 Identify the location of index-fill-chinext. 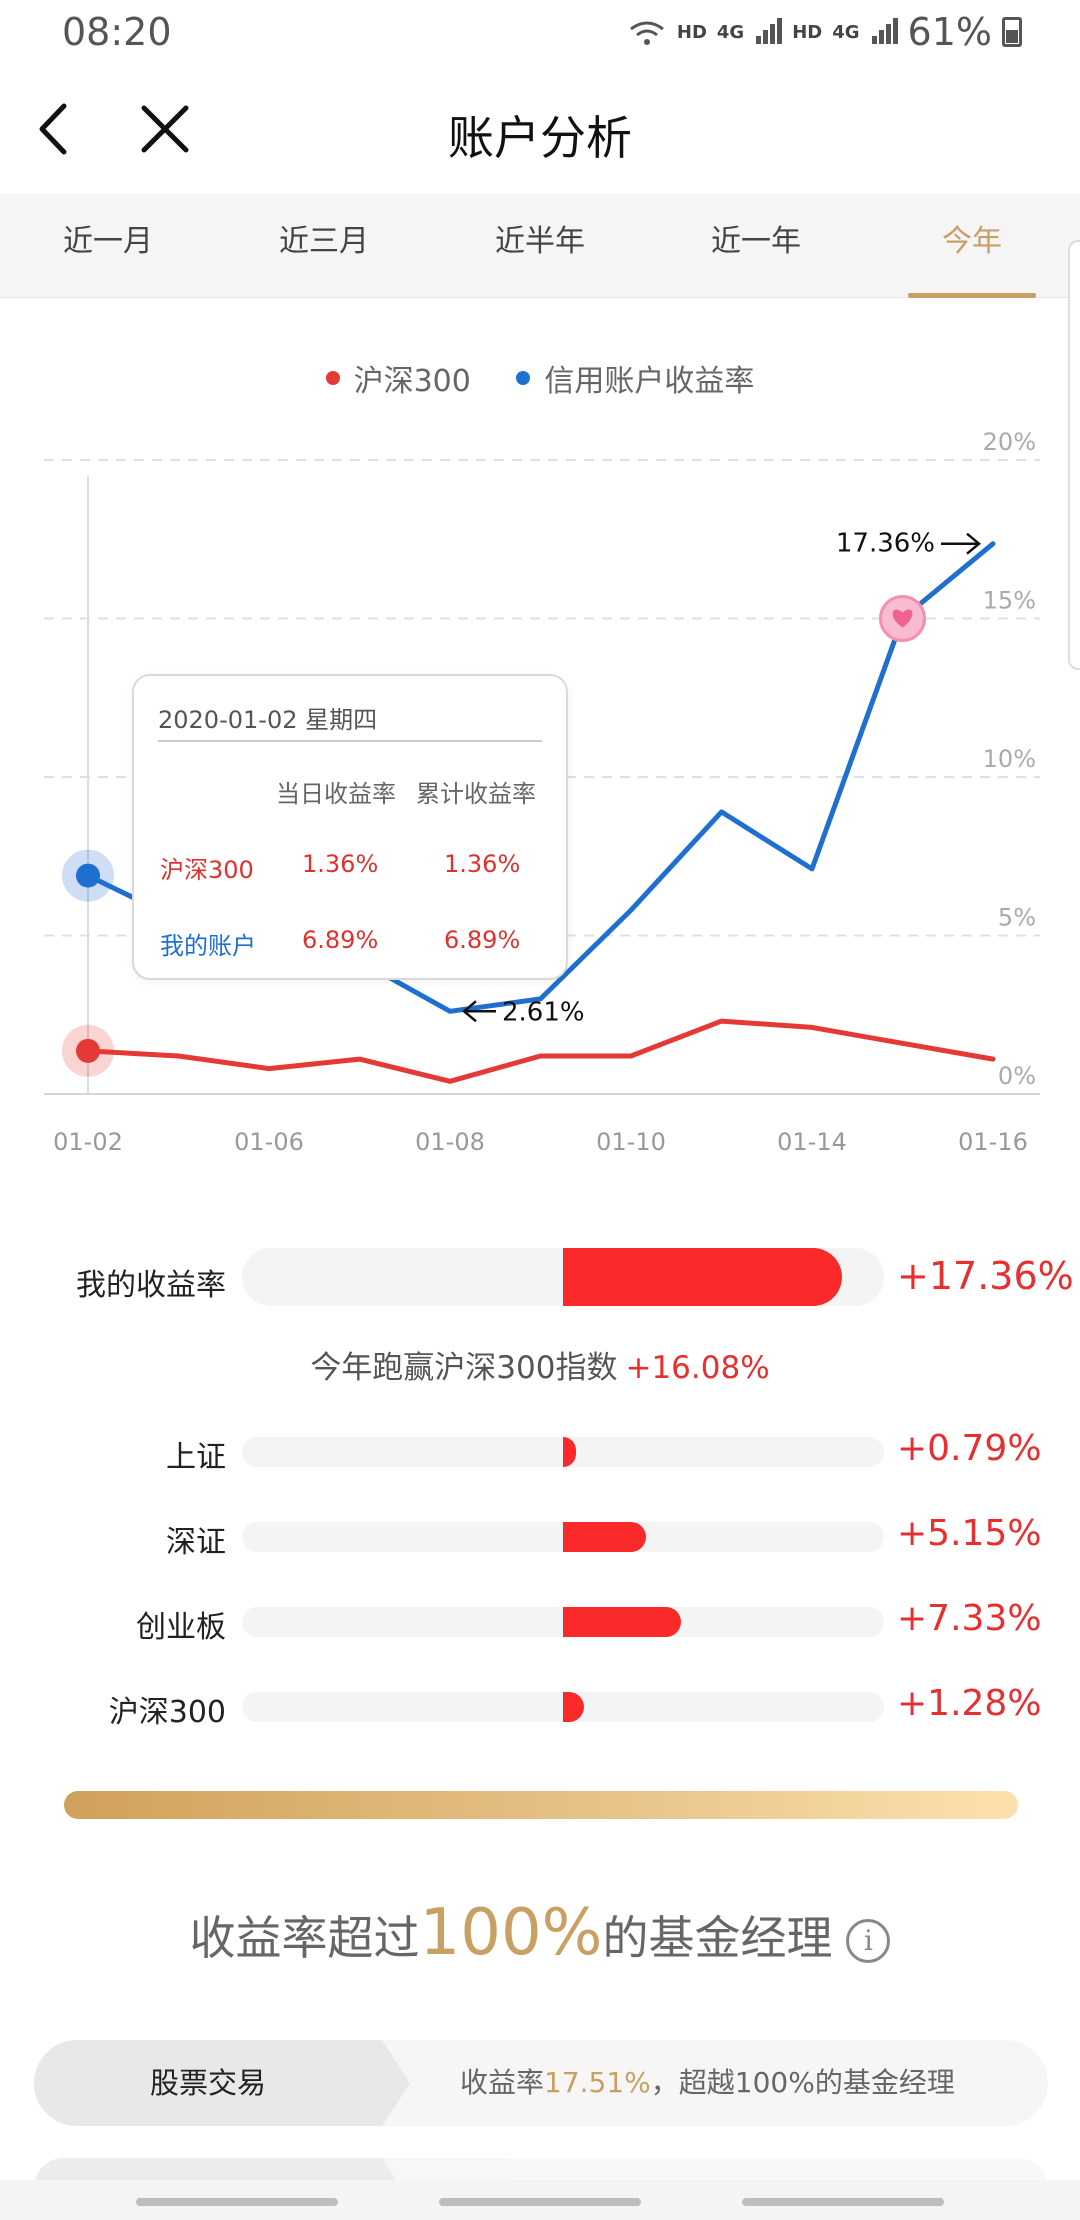
(622, 1622).